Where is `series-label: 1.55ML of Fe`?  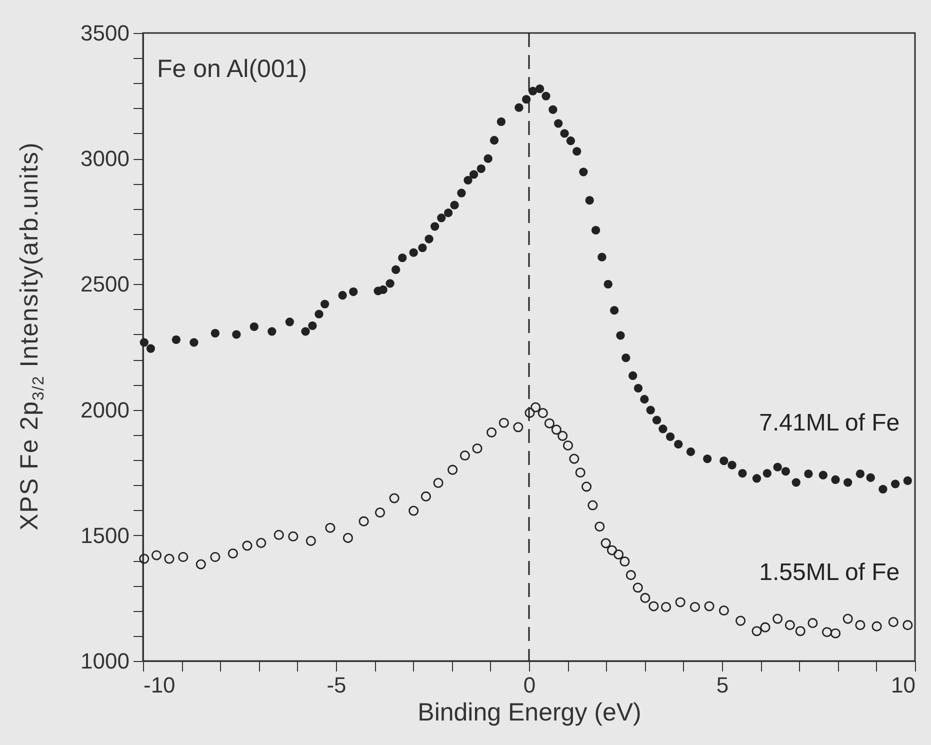
series-label: 1.55ML of Fe is located at coordinates (829, 572).